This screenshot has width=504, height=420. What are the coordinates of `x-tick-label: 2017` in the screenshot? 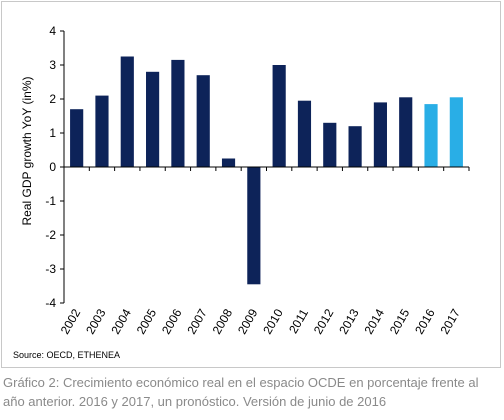 It's located at (450, 321).